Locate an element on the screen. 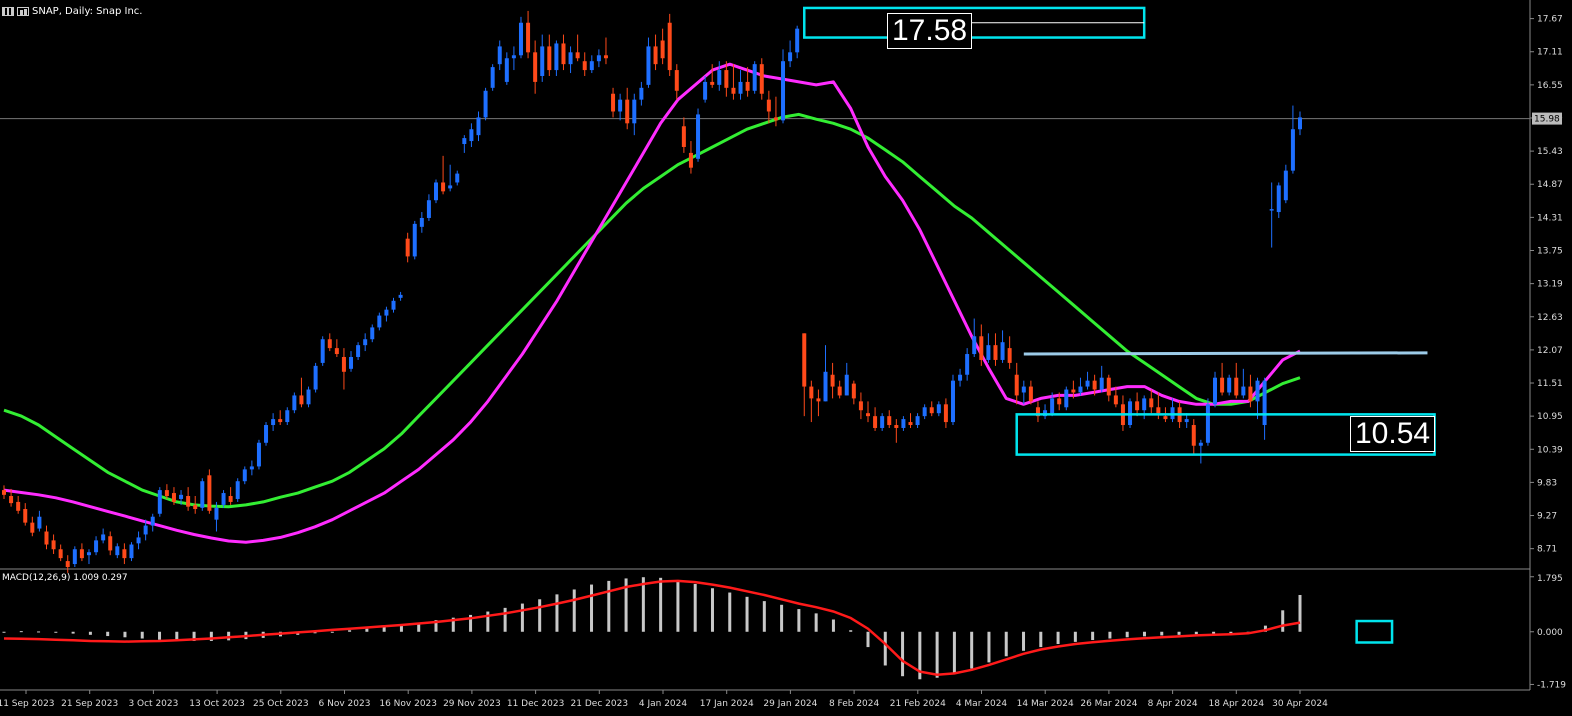 This screenshot has width=1572, height=716. price-tick-label: 13.75 is located at coordinates (1550, 252).